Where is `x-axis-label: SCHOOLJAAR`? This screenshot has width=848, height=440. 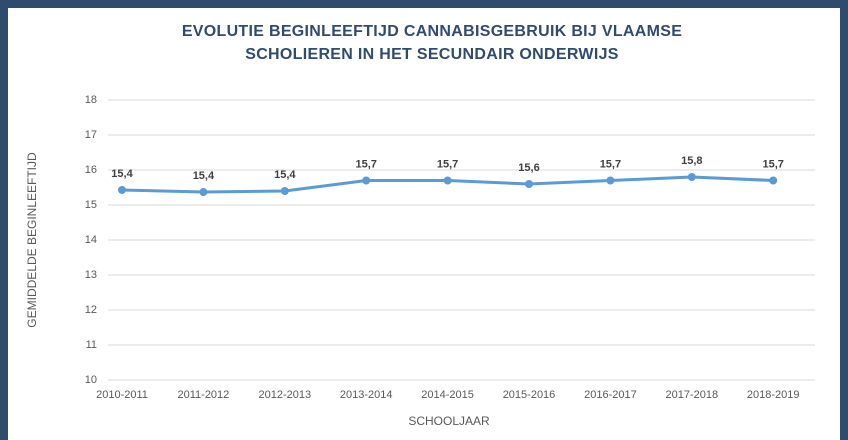
x-axis-label: SCHOOLJAAR is located at coordinates (449, 421).